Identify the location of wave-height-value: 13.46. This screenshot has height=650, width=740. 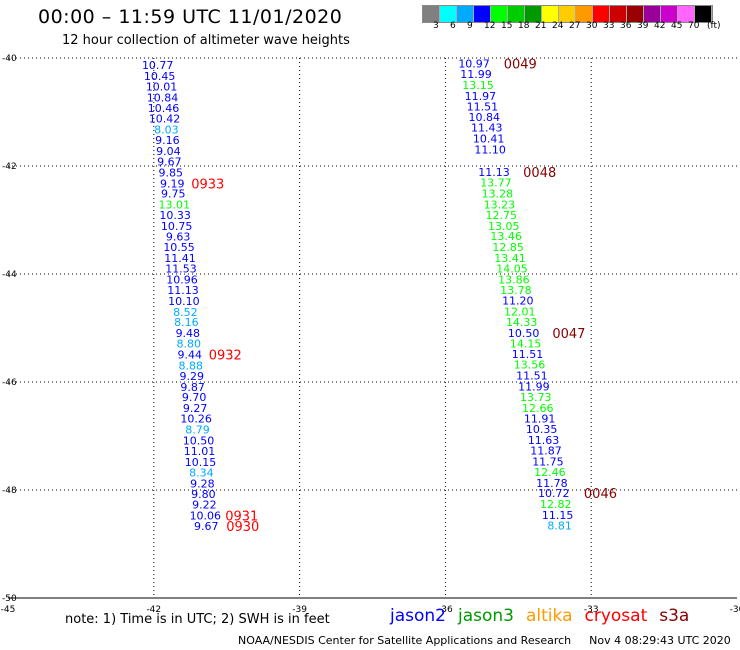
(506, 236).